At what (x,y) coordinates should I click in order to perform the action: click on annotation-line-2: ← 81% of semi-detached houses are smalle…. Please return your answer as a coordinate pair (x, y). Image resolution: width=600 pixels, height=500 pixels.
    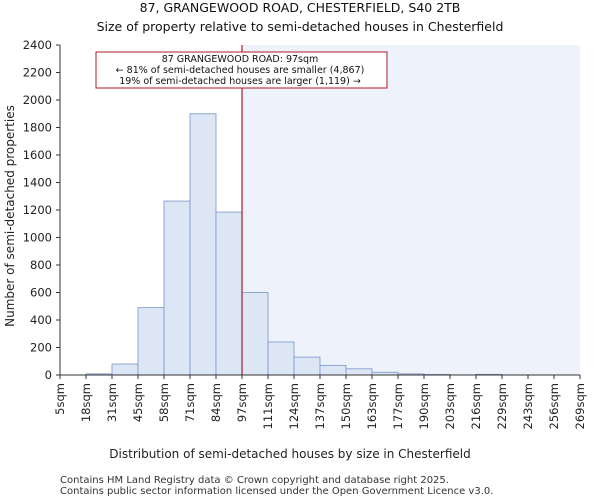
    Looking at the image, I should click on (240, 70).